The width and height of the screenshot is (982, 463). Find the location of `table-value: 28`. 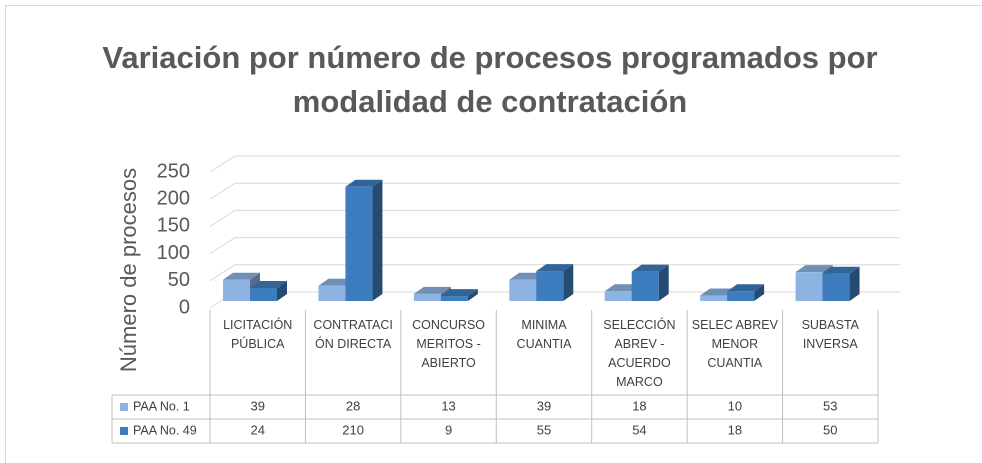

table-value: 28 is located at coordinates (353, 405).